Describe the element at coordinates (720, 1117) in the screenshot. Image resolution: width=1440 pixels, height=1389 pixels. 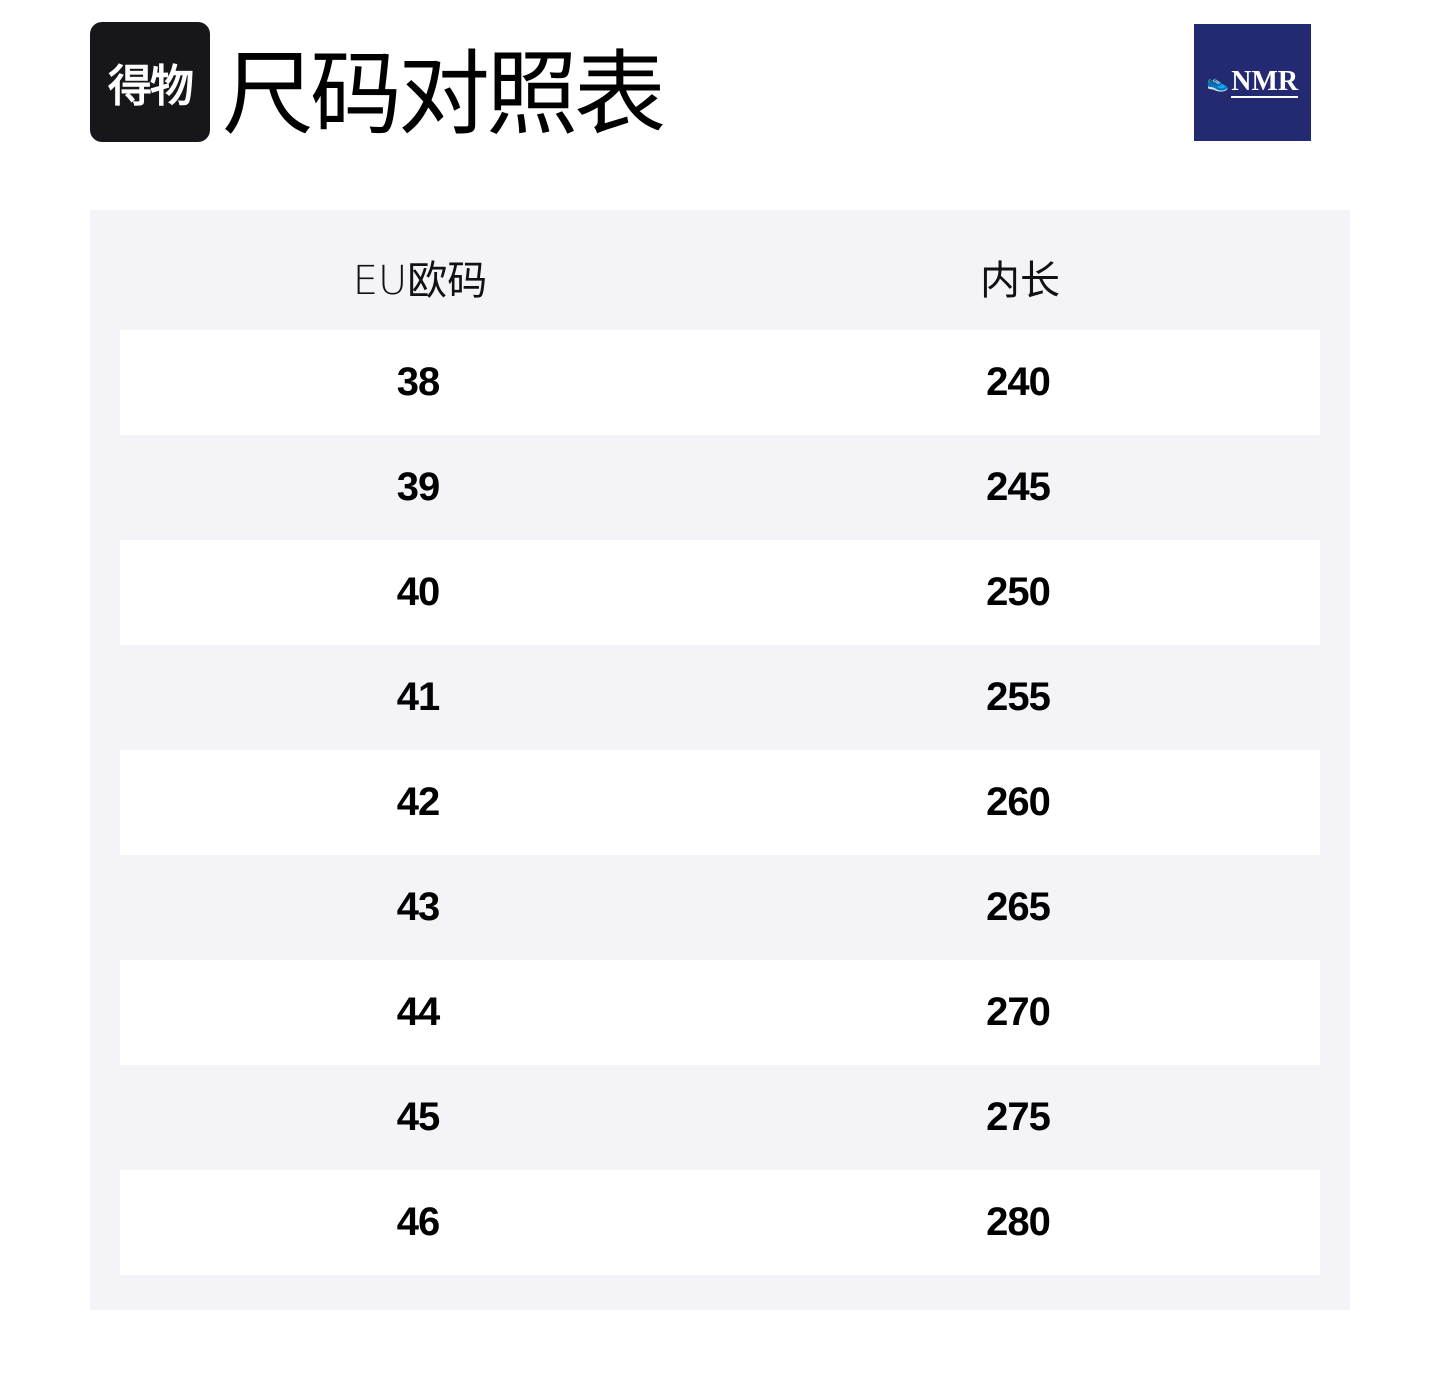
I see `table-row: 45 275` at that location.